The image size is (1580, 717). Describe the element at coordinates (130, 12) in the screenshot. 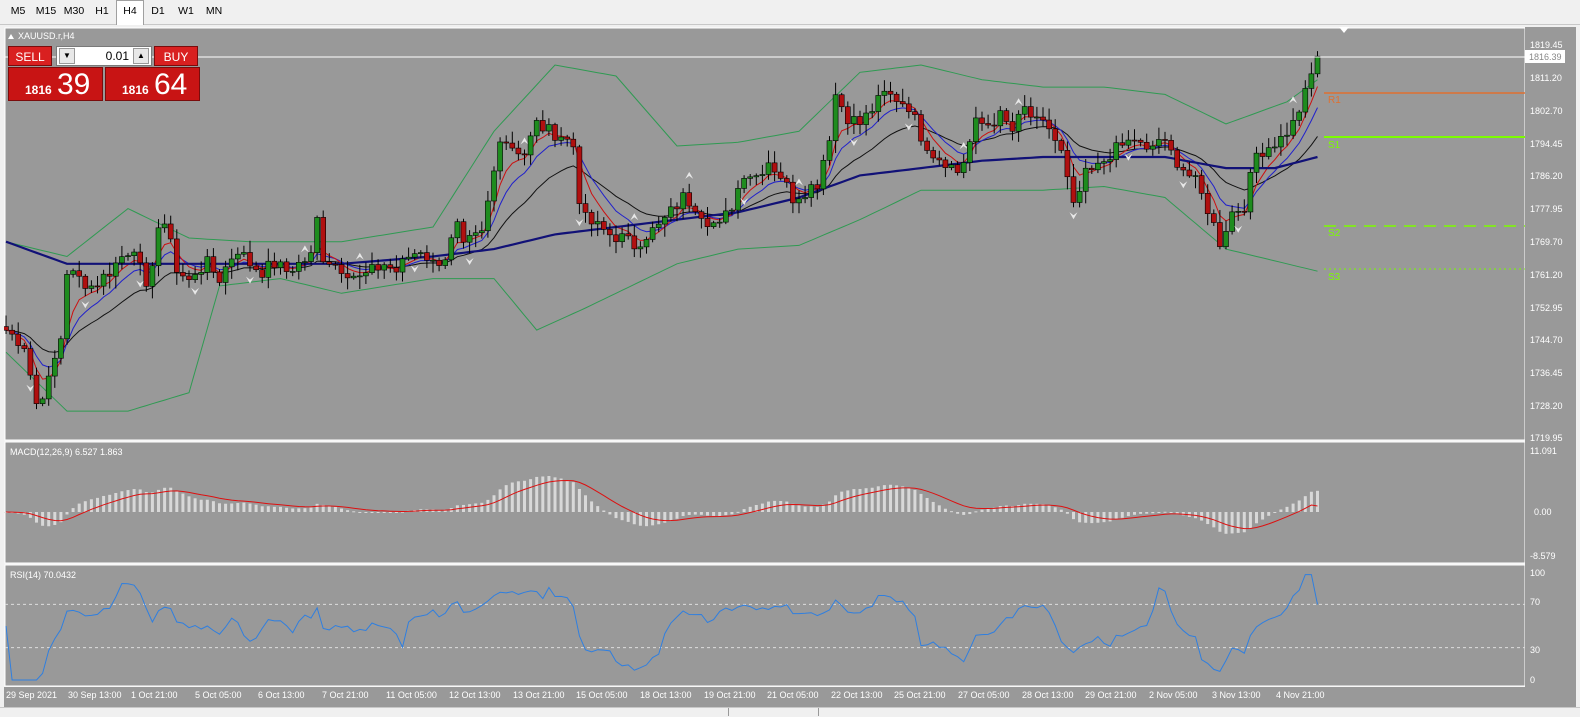

I see `timeframe-h4-button: H4` at that location.